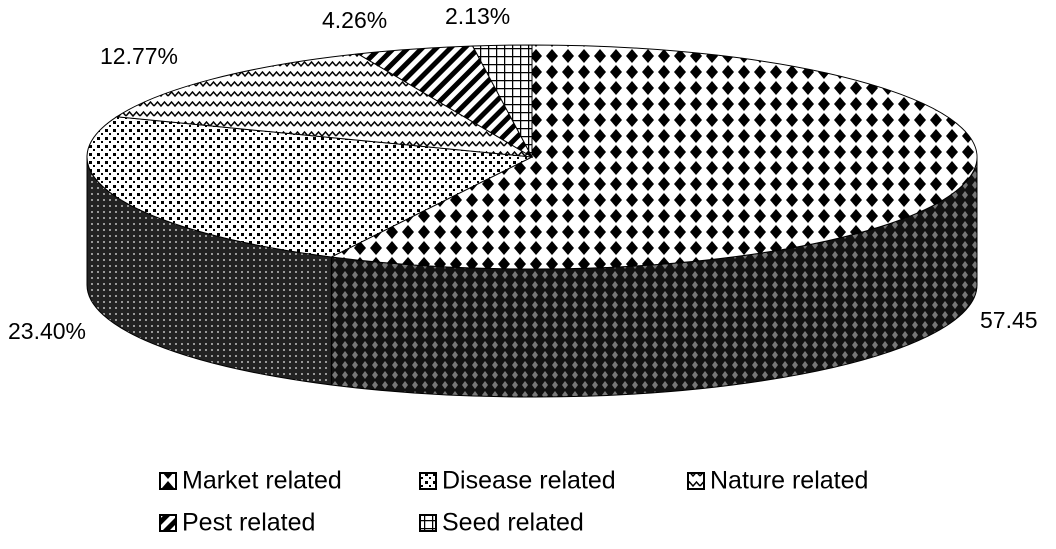 Image resolution: width=1056 pixels, height=549 pixels. Describe the element at coordinates (248, 523) in the screenshot. I see `legend-label: Pest related` at that location.